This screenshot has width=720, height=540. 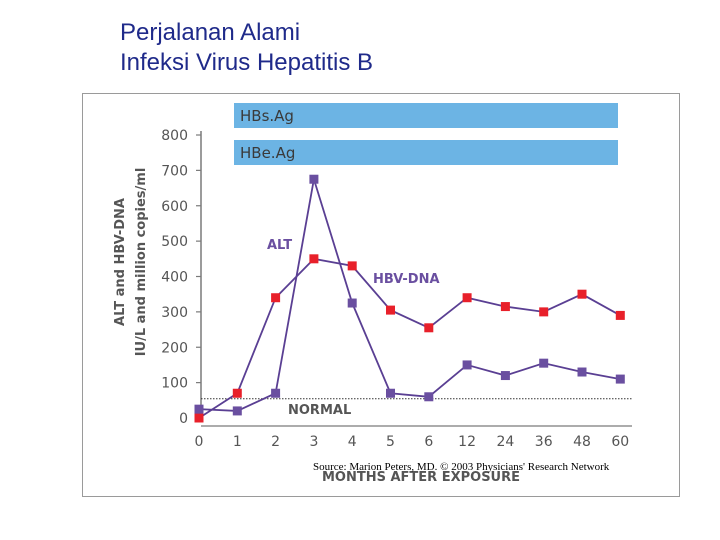 What do you see at coordinates (174, 348) in the screenshot?
I see `y-tick-label-2: 200` at bounding box center [174, 348].